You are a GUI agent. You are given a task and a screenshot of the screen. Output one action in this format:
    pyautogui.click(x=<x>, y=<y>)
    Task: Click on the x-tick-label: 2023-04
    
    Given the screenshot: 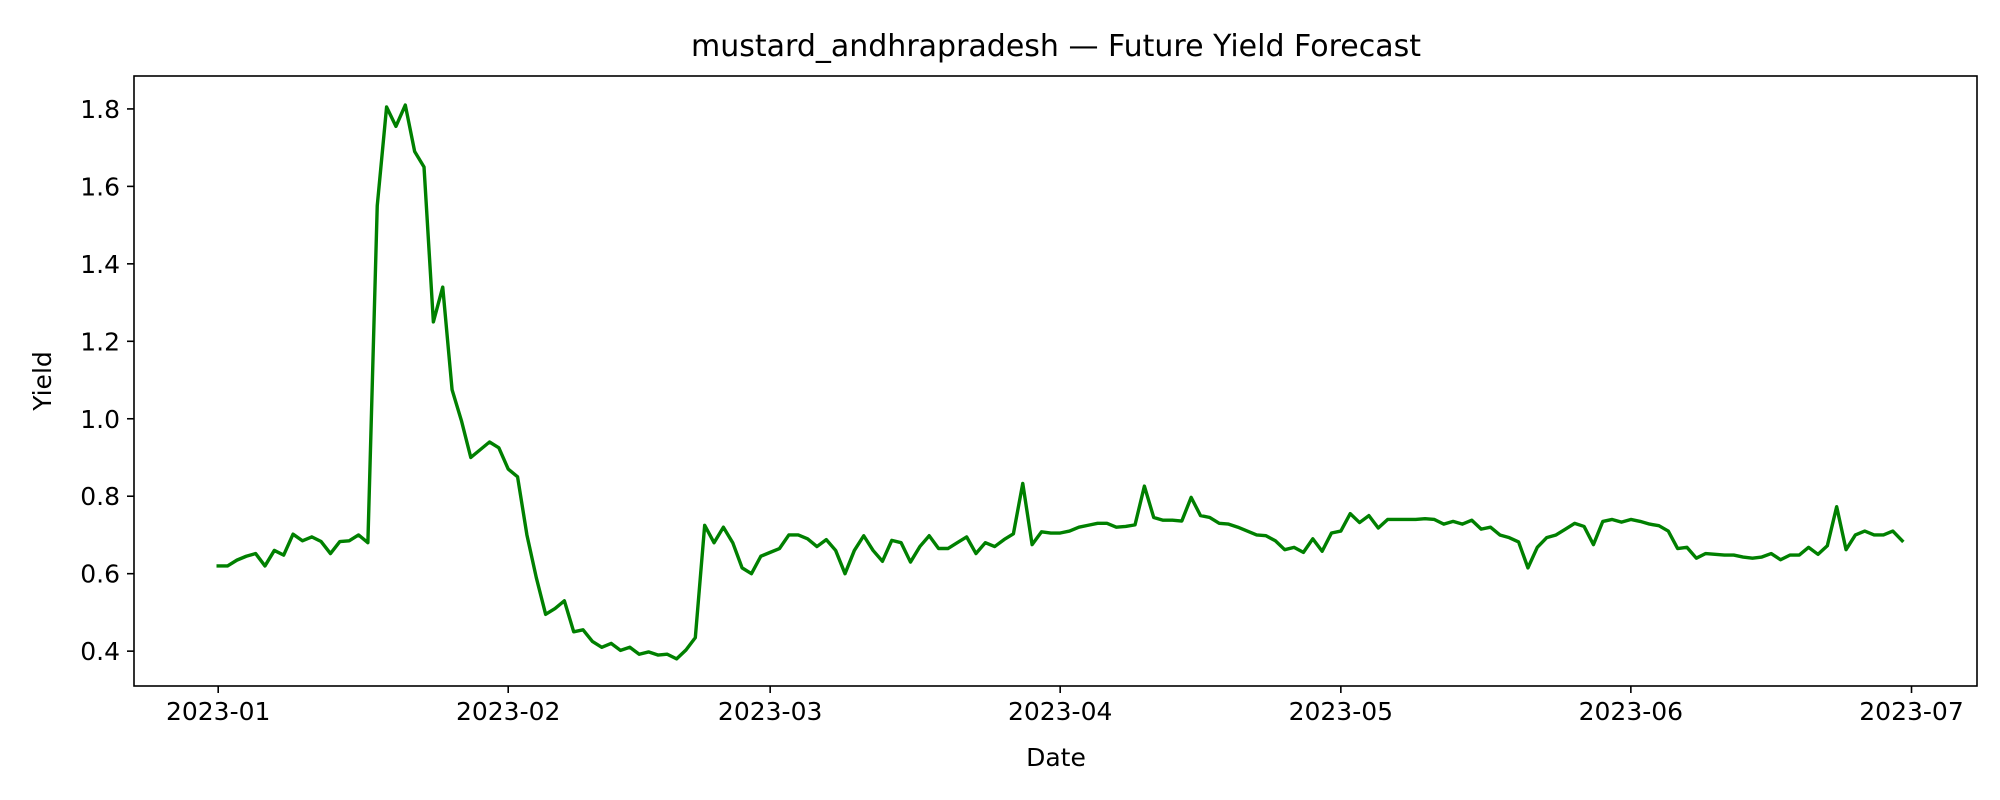 What is the action you would take?
    pyautogui.click(x=1060, y=711)
    